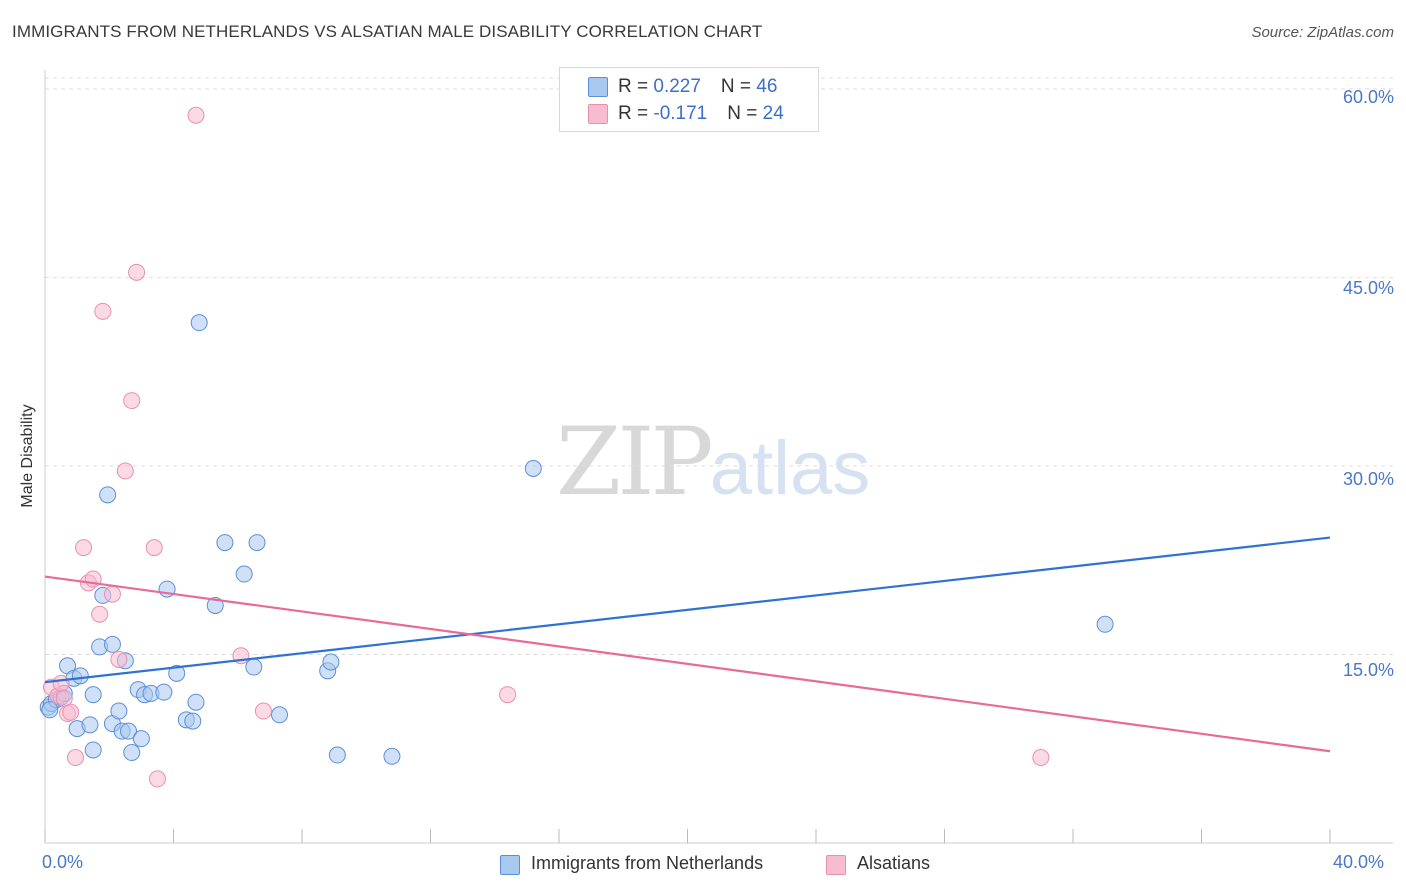 This screenshot has height=892, width=1406. Describe the element at coordinates (1322, 32) in the screenshot. I see `source-label: Source: ZipAtlas.com` at that location.